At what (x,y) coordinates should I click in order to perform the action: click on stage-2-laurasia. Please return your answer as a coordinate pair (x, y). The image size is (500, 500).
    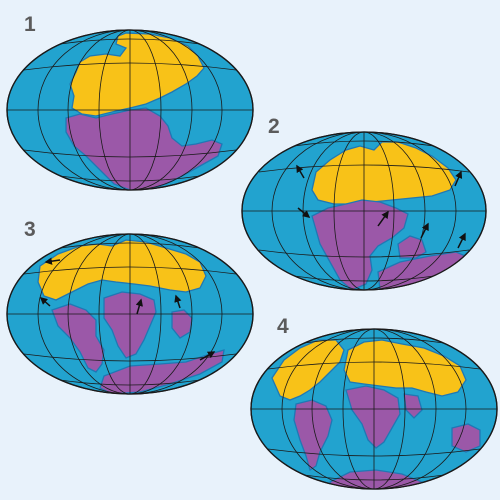
    Looking at the image, I should click on (384, 173).